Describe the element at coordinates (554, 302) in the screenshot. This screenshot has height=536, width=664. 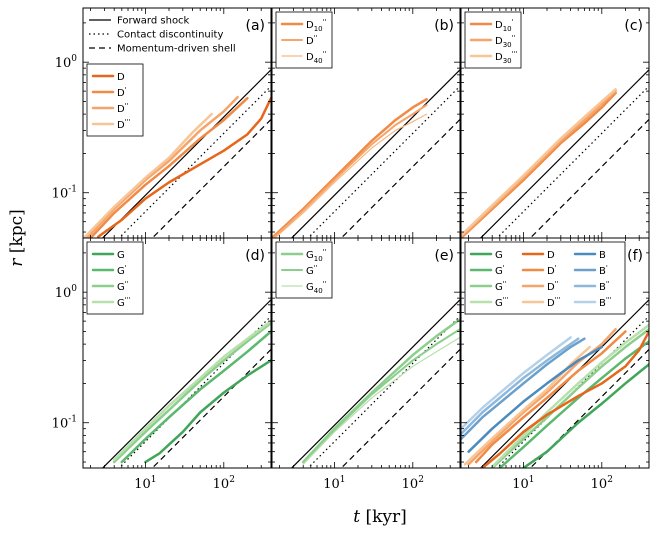
I see `legend-label: D'''` at that location.